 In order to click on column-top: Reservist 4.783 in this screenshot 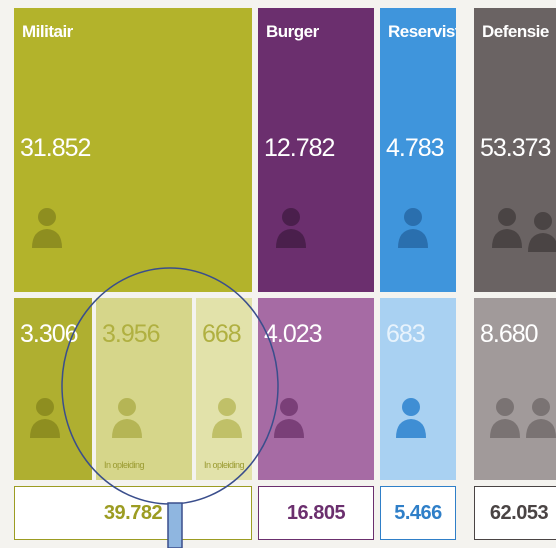, I will do `click(418, 150)`.